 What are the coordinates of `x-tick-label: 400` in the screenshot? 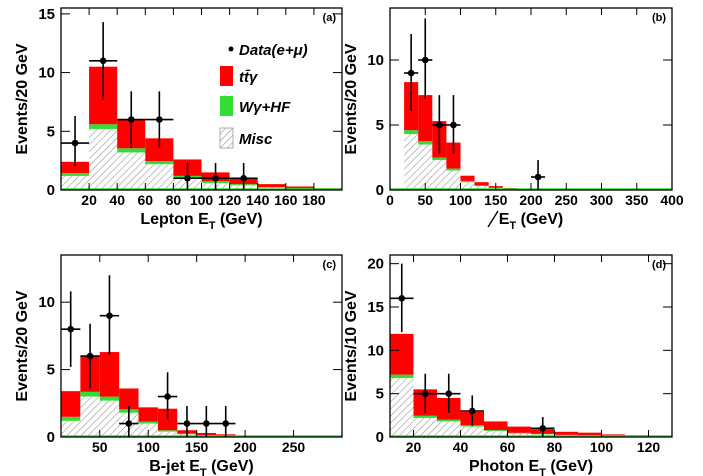 It's located at (672, 200).